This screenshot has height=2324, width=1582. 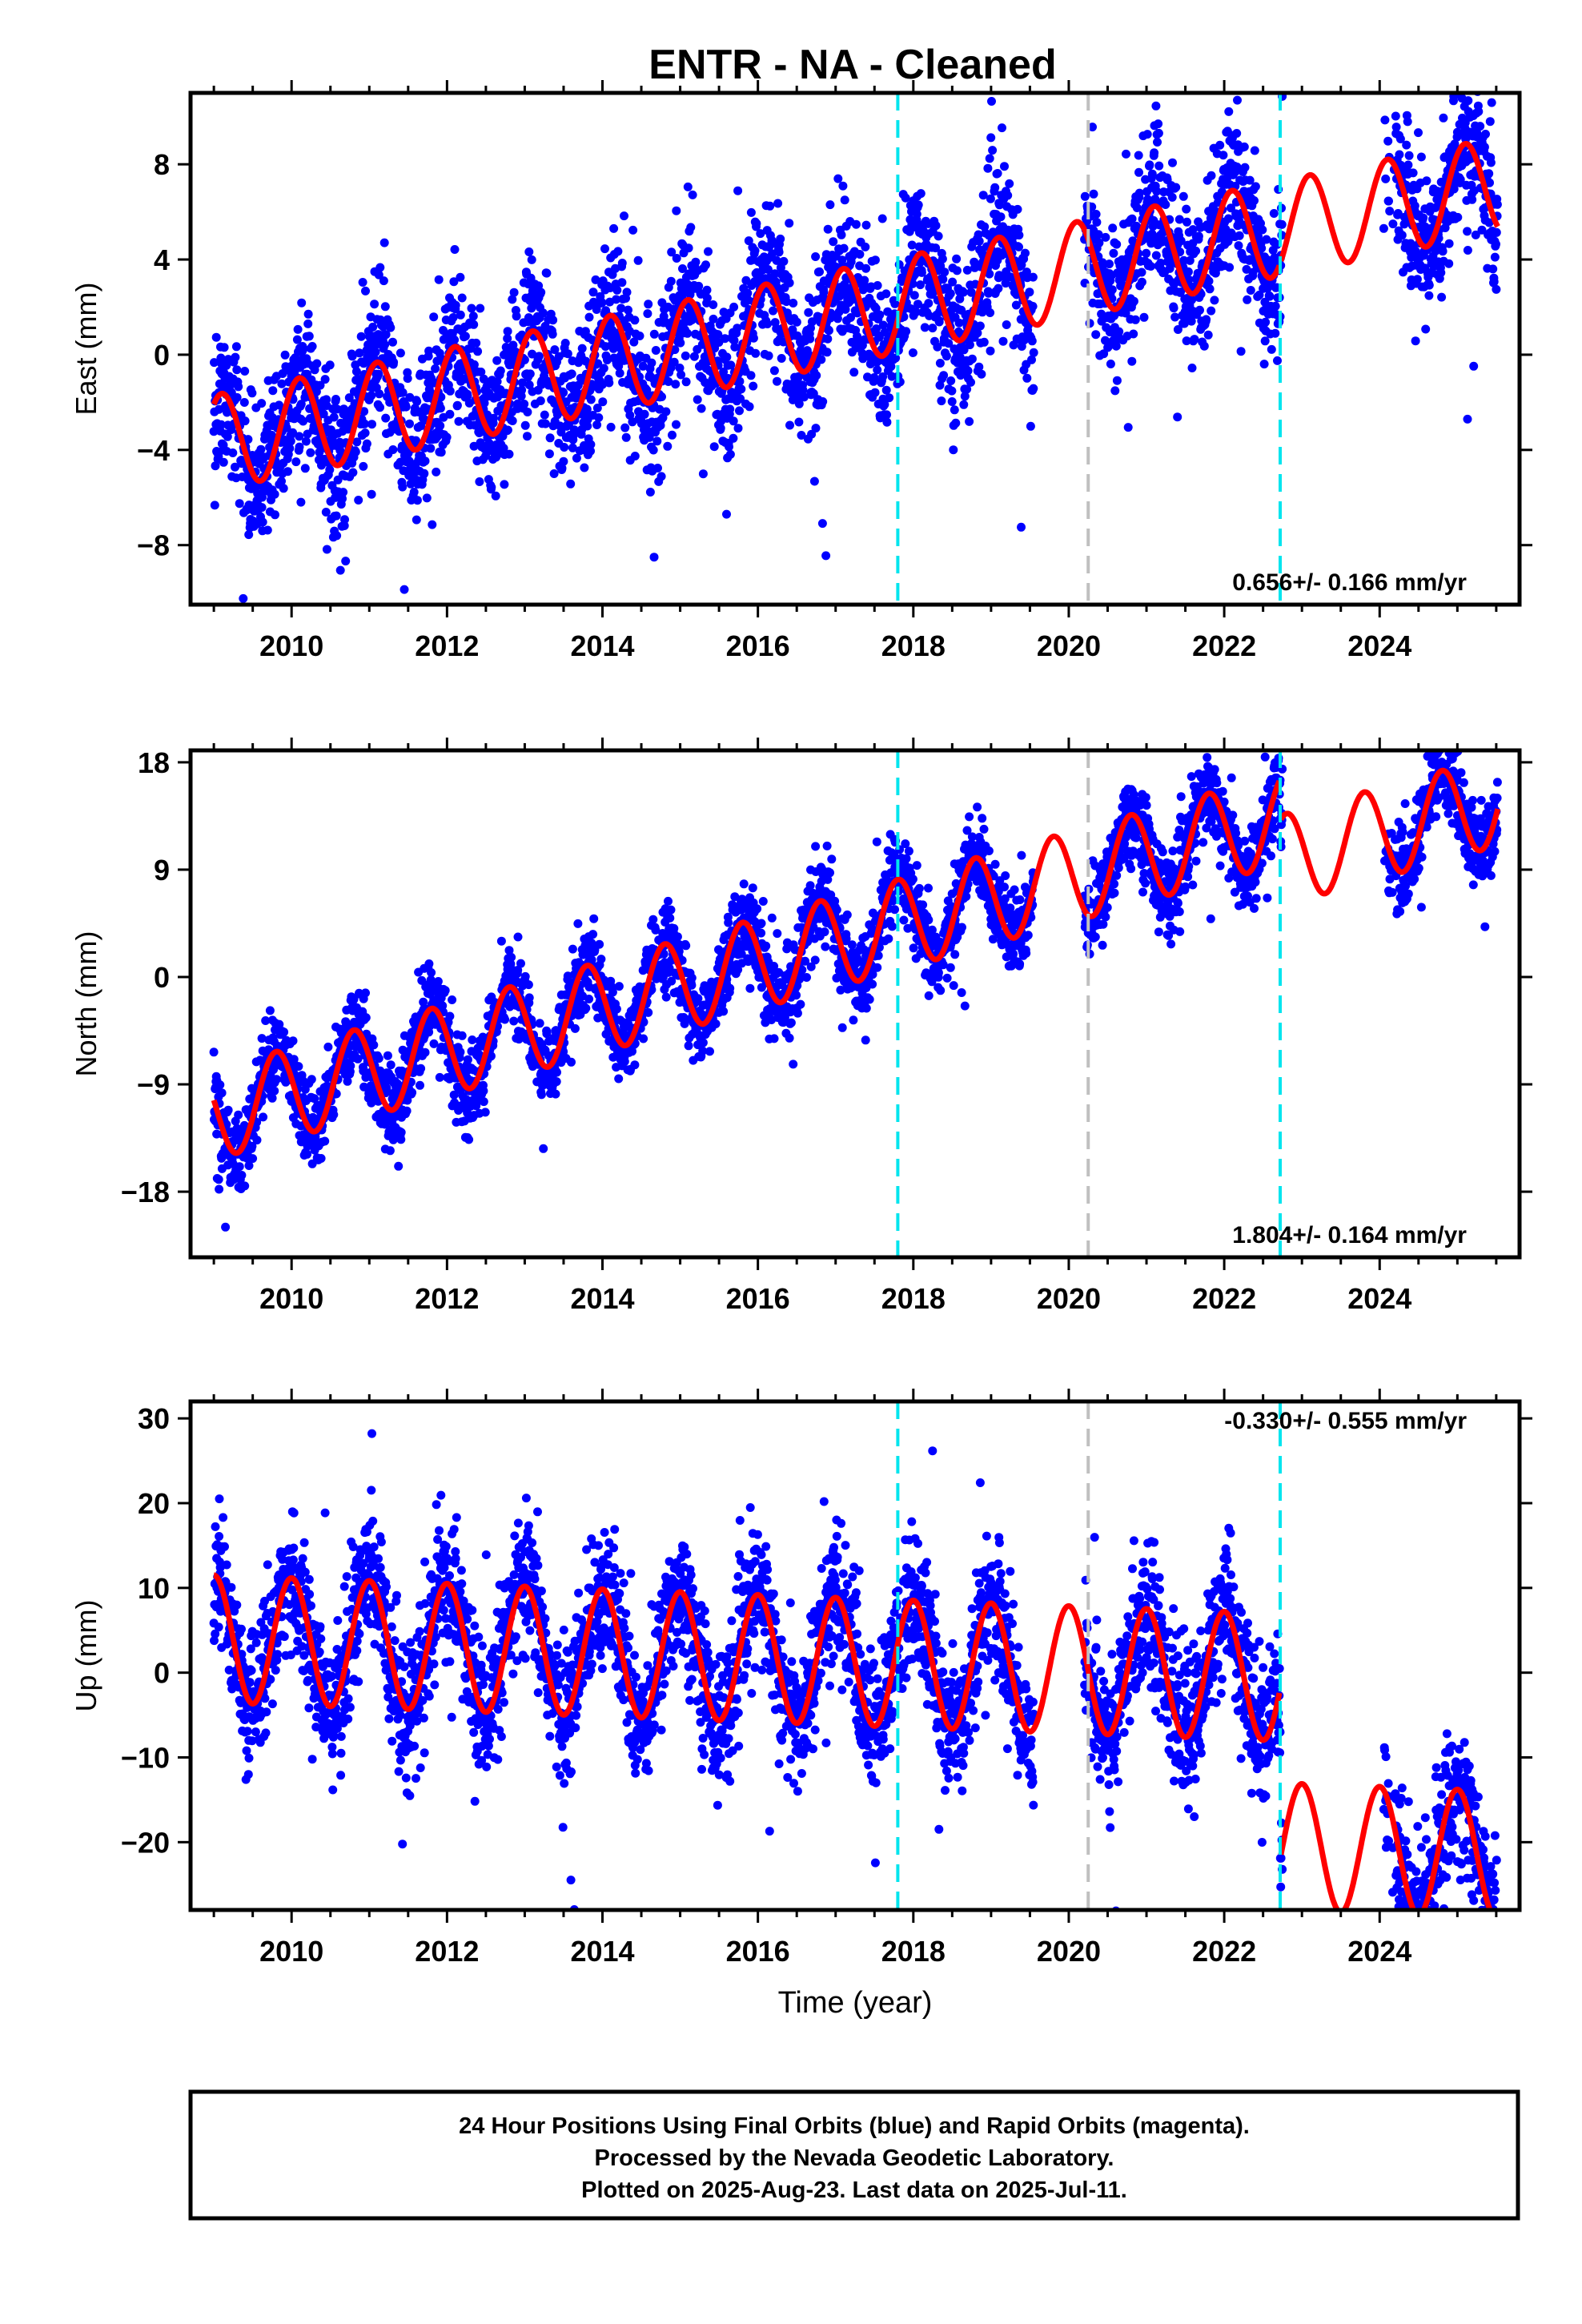 What do you see at coordinates (162, 356) in the screenshot?
I see `y-tick-label: 0` at bounding box center [162, 356].